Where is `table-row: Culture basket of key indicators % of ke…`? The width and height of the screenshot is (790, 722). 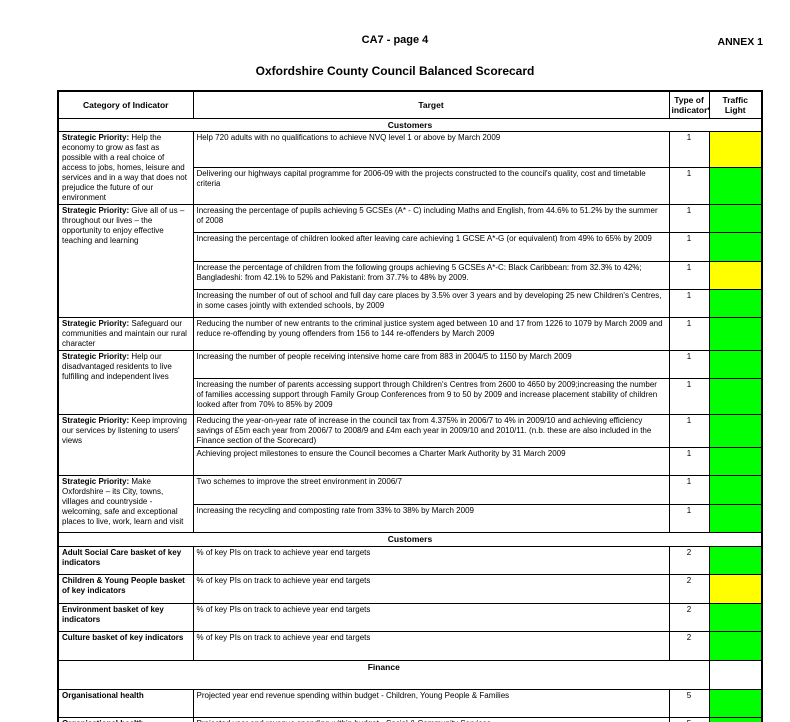 table-row: Culture basket of key indicators % of ke… is located at coordinates (410, 645).